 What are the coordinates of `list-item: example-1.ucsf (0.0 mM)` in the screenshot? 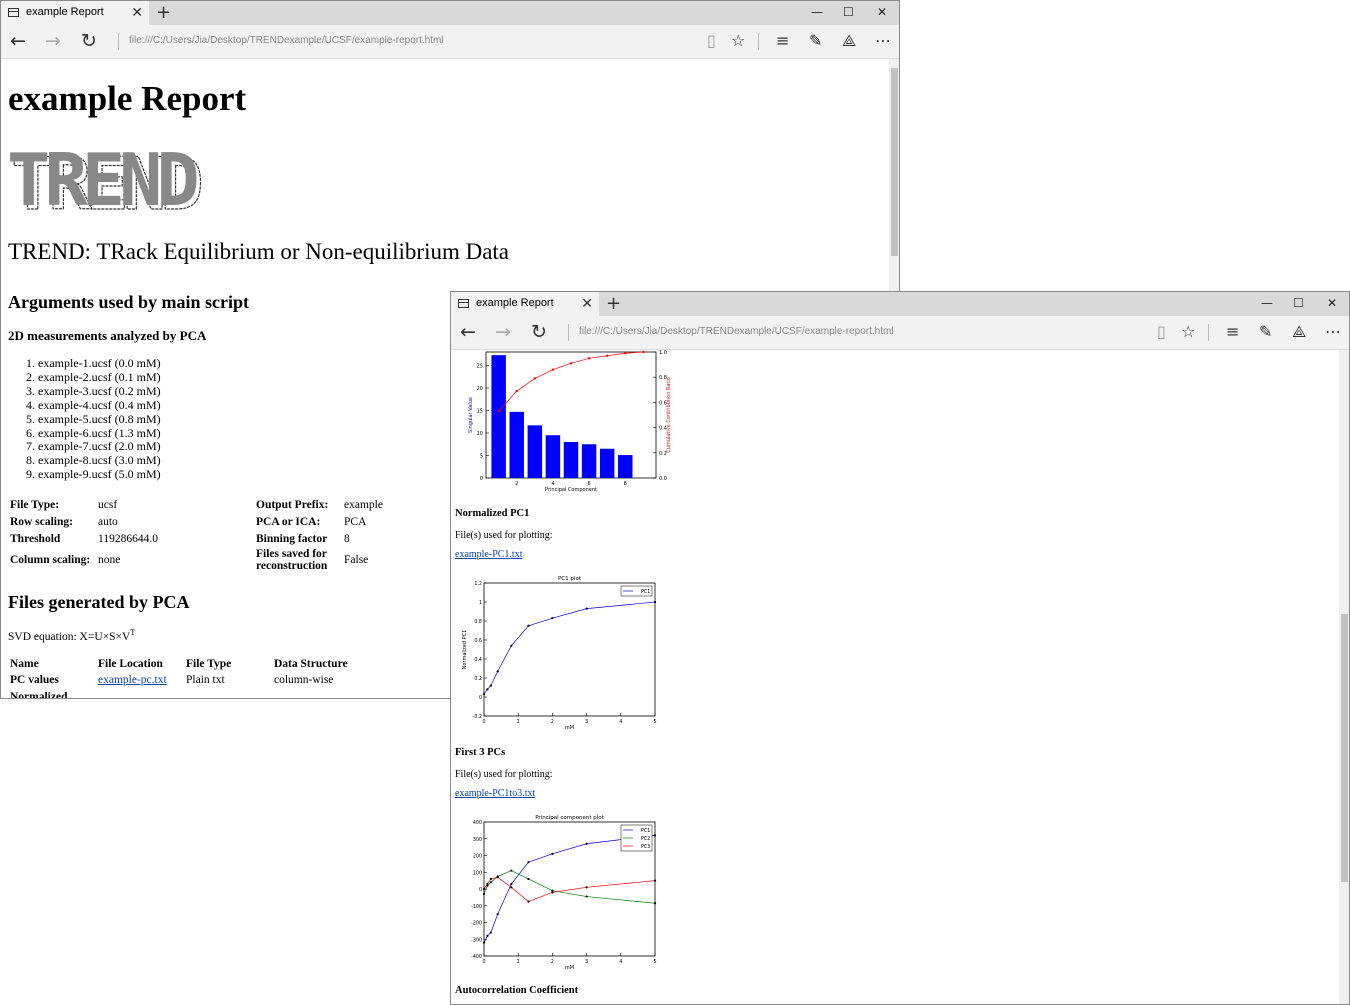 It's located at (99, 363).